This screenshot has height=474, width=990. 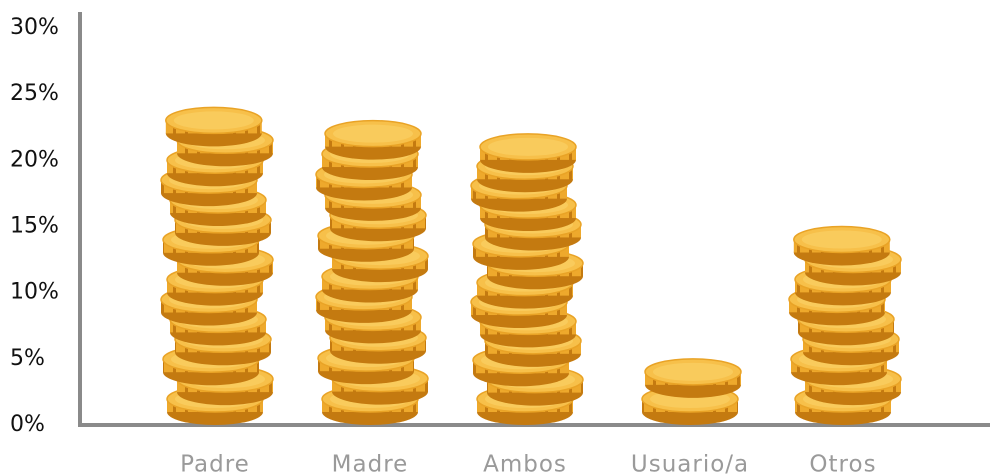 What do you see at coordinates (34, 159) in the screenshot?
I see `y-tick-label: 20%` at bounding box center [34, 159].